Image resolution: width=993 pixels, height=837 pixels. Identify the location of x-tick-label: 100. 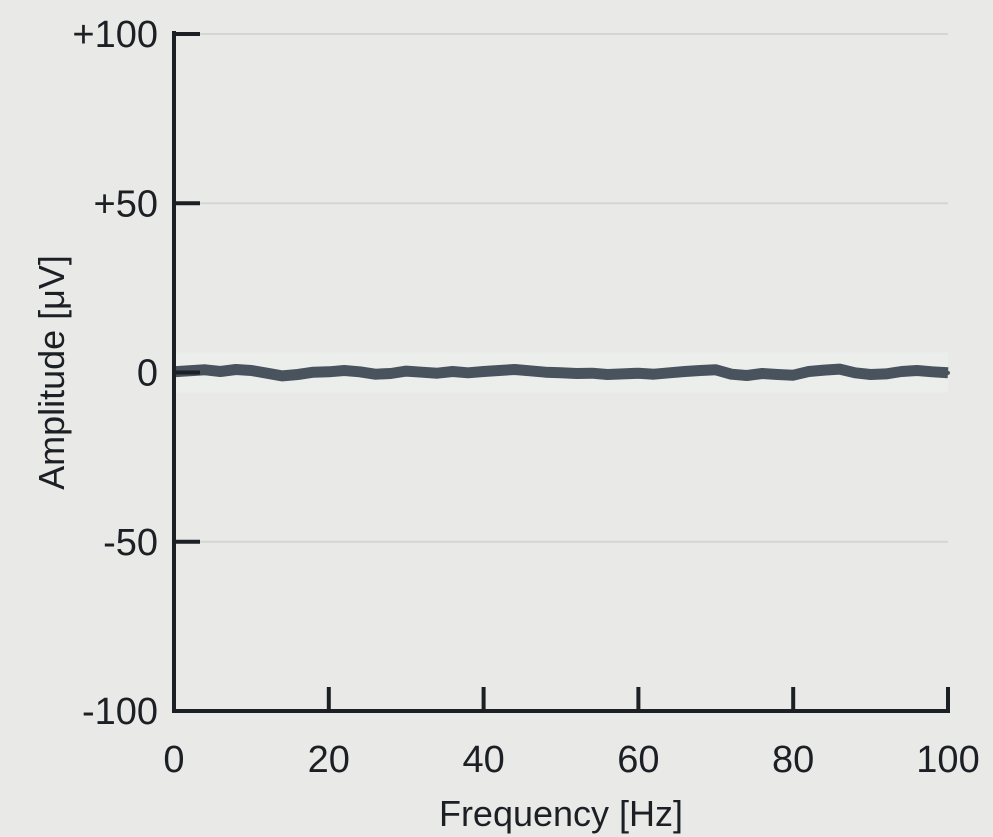
(947, 760).